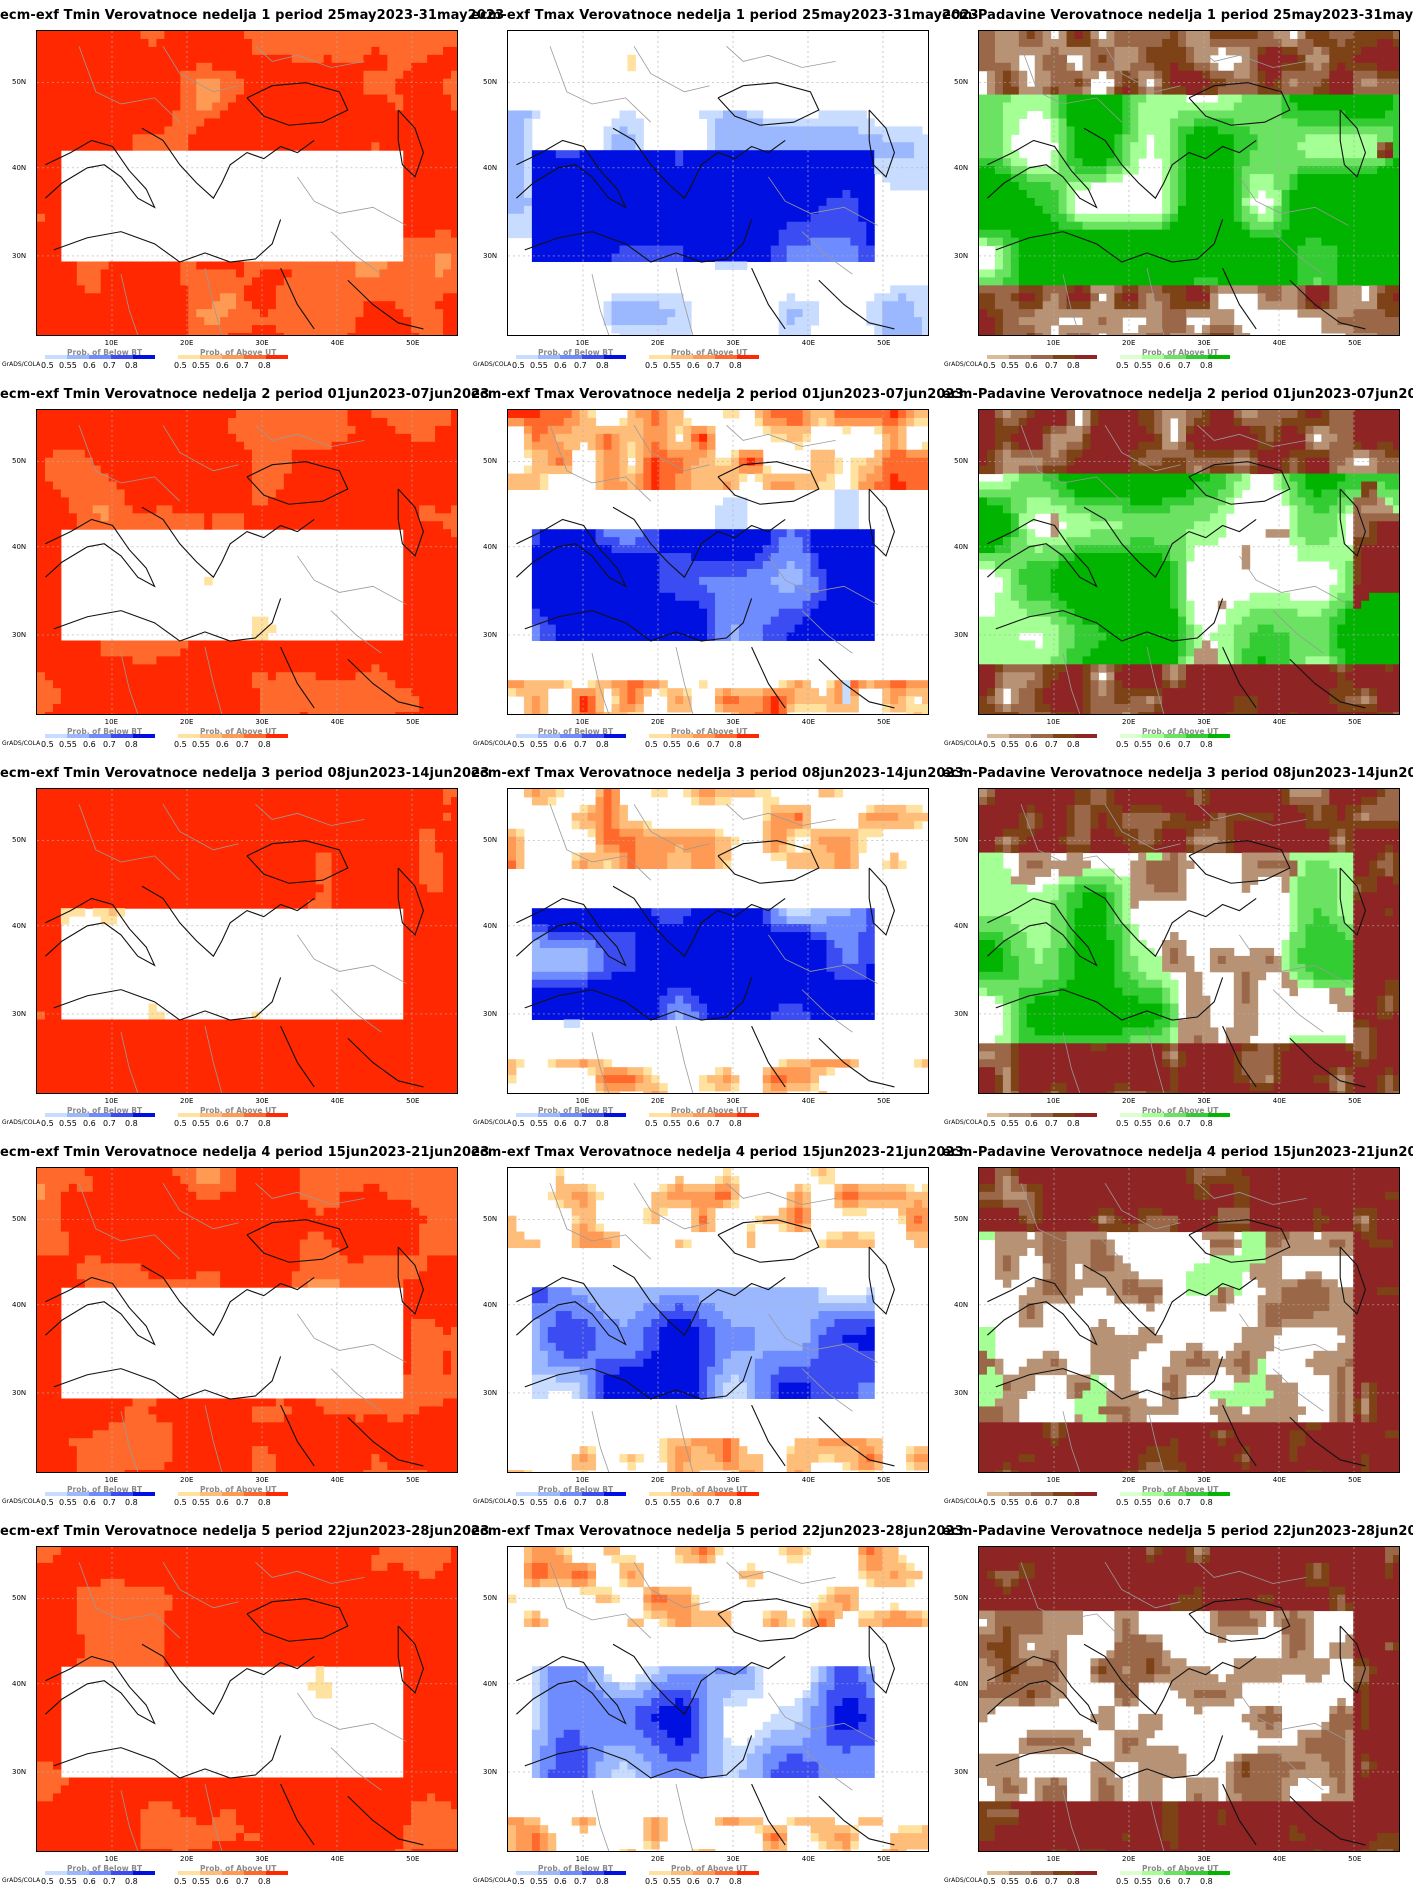 This screenshot has width=1413, height=1895. I want to click on longitude-label: 20E, so click(657, 343).